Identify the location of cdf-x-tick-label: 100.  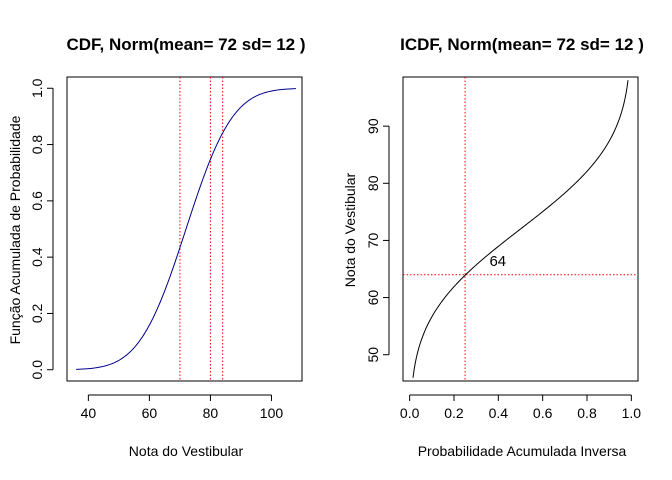
(272, 413).